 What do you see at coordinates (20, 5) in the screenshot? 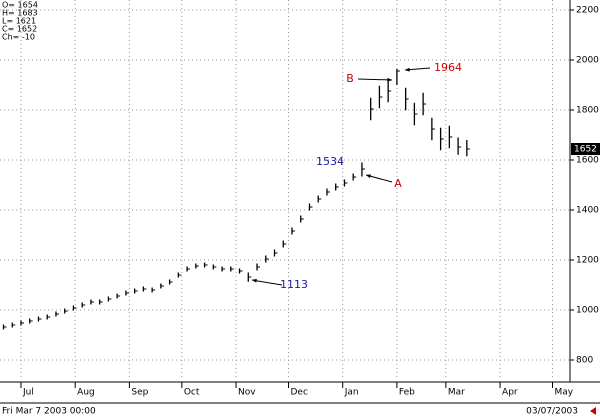
I see `legend-line: O= 1654` at bounding box center [20, 5].